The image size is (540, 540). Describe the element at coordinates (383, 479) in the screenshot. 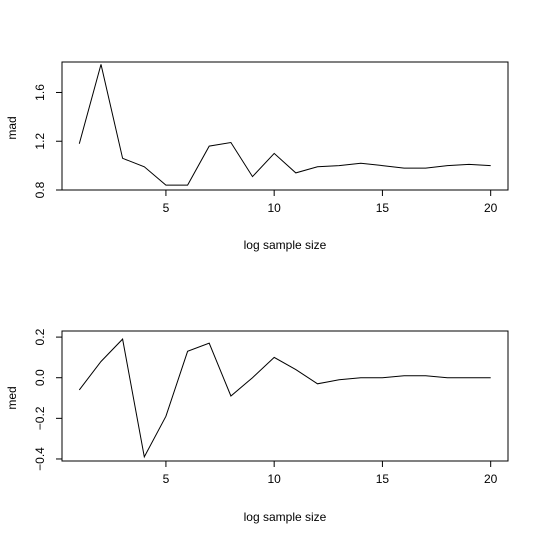

I see `med-x-tick-label-15: 15` at that location.